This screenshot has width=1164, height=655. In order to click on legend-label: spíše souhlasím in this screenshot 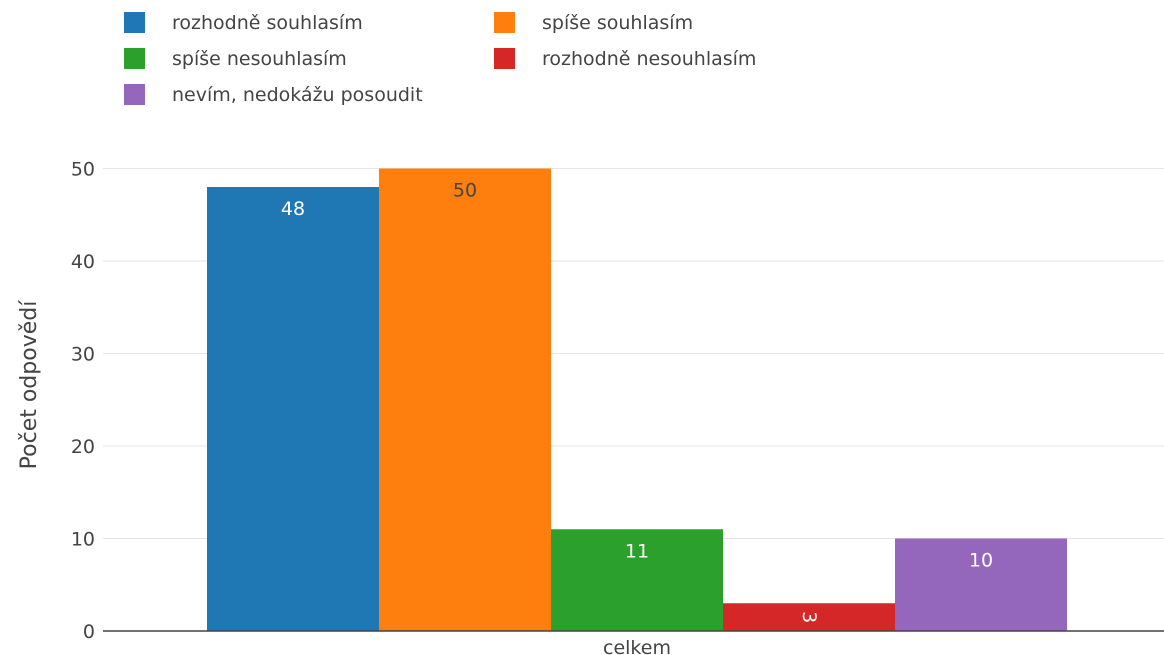, I will do `click(617, 23)`.